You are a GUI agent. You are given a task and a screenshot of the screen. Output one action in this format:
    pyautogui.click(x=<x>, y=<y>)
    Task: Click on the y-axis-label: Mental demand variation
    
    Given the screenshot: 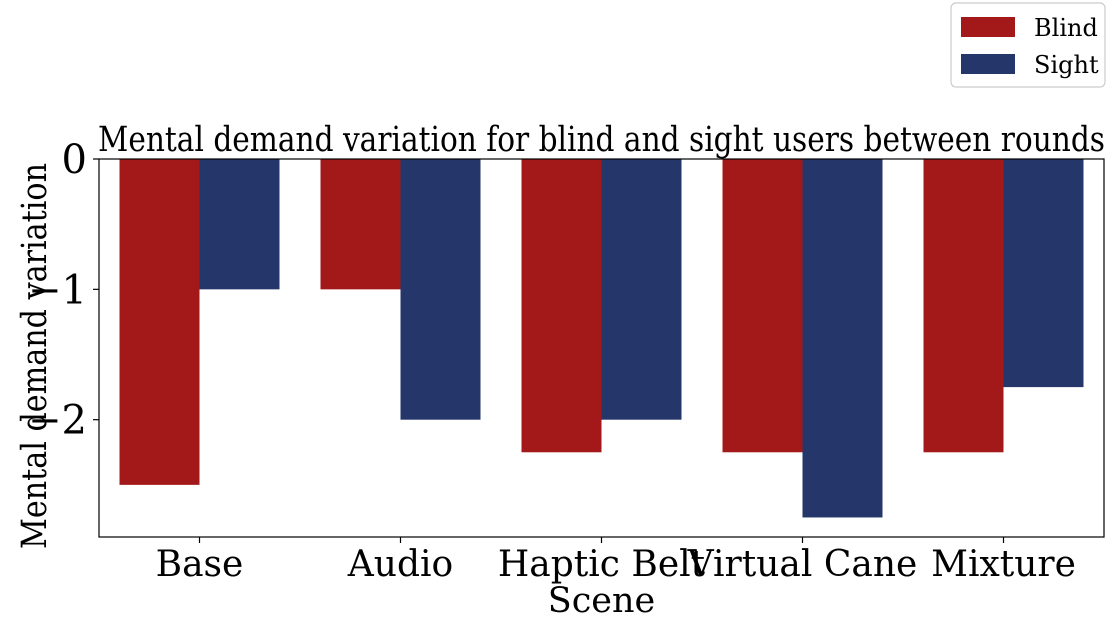 What is the action you would take?
    pyautogui.click(x=35, y=356)
    